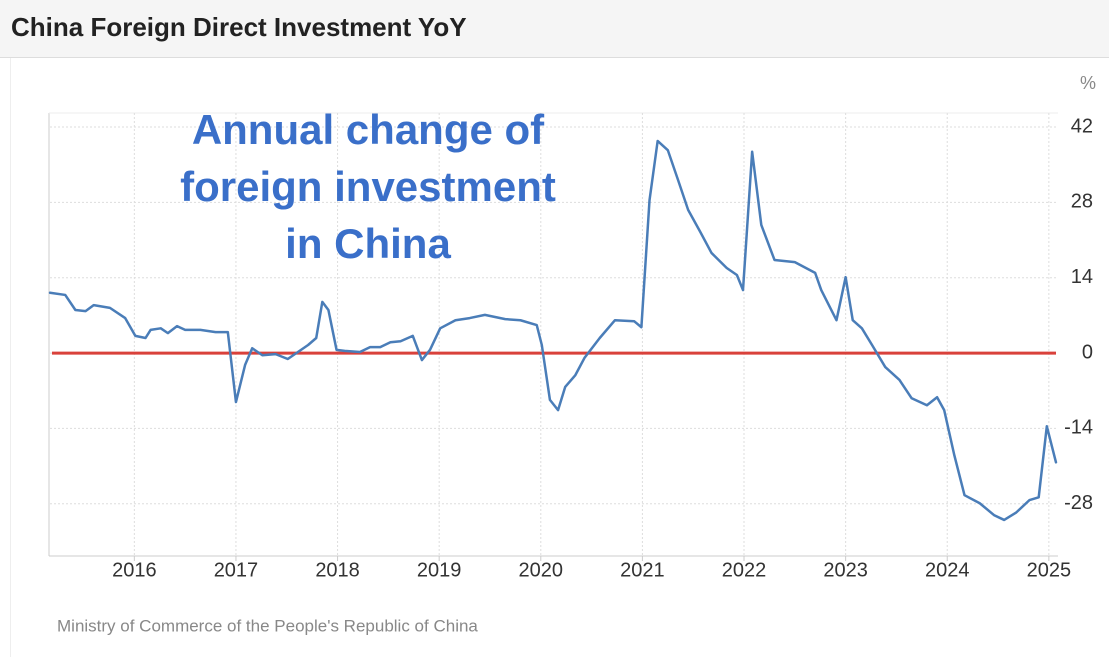 The width and height of the screenshot is (1109, 657). Describe the element at coordinates (1078, 503) in the screenshot. I see `y-tick-label: -28` at that location.